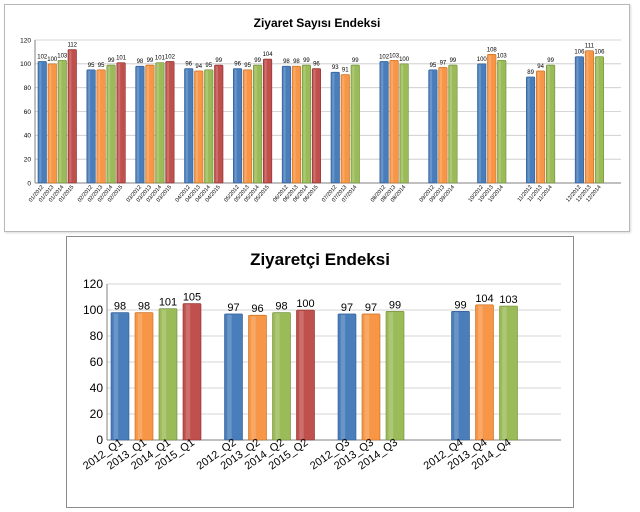  Describe the element at coordinates (317, 23) in the screenshot. I see `chart-title: Ziyaret Sayısı Endeksi` at that location.